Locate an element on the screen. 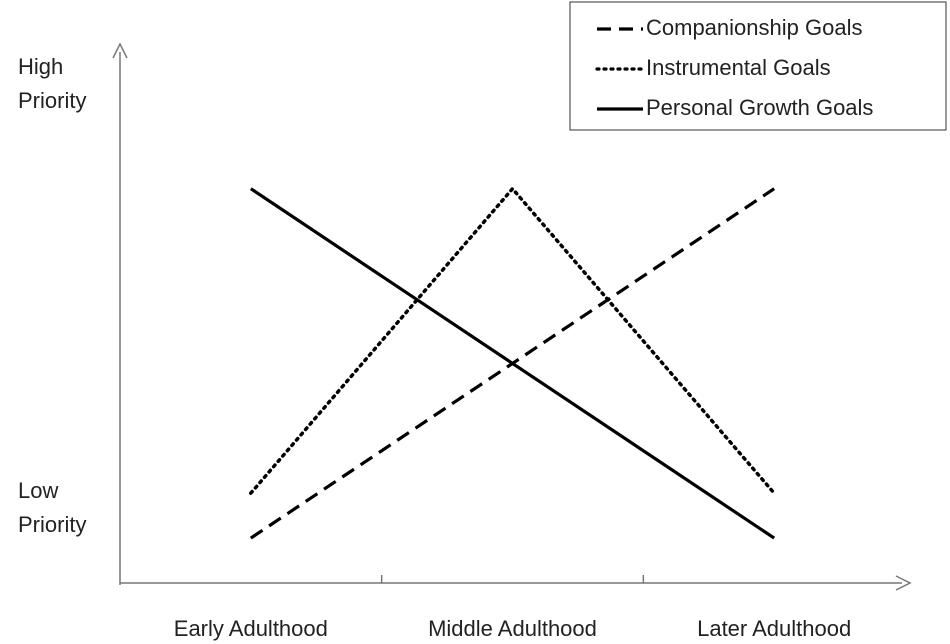  legend-label: Instrumental Goals is located at coordinates (738, 67).